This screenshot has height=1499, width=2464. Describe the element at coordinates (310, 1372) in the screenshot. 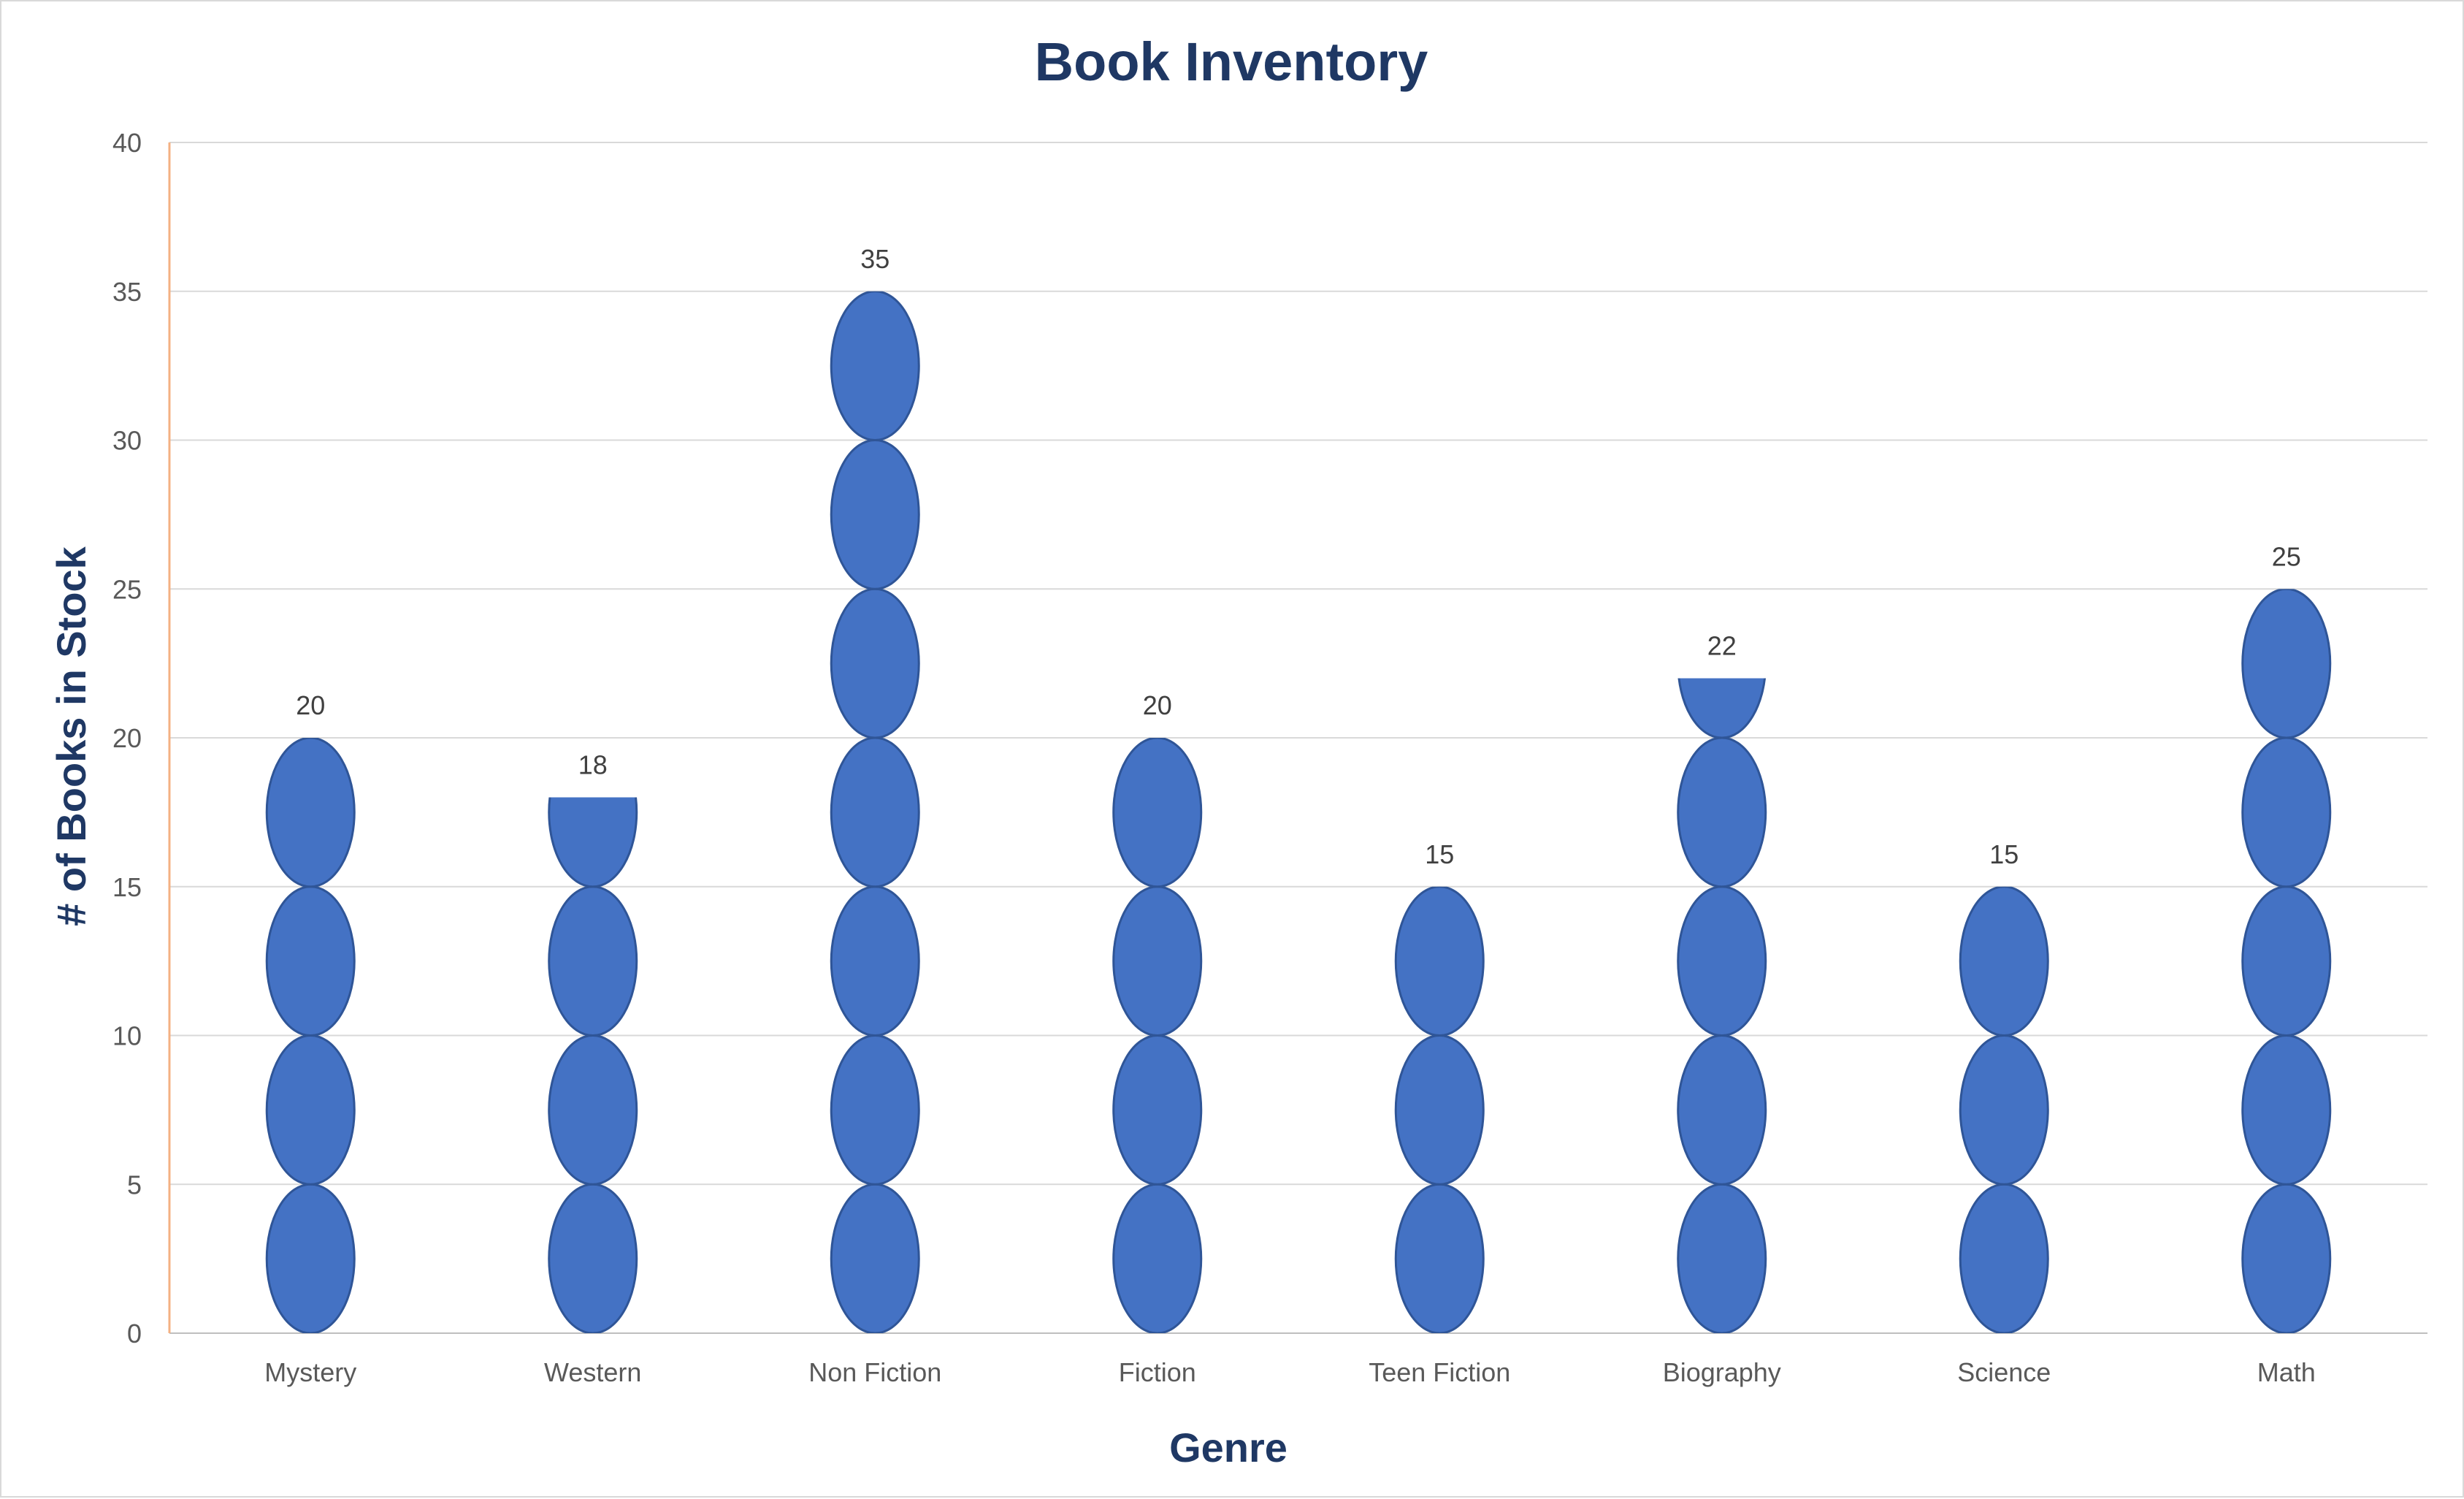

I see `x-tick-label: Mystery` at that location.